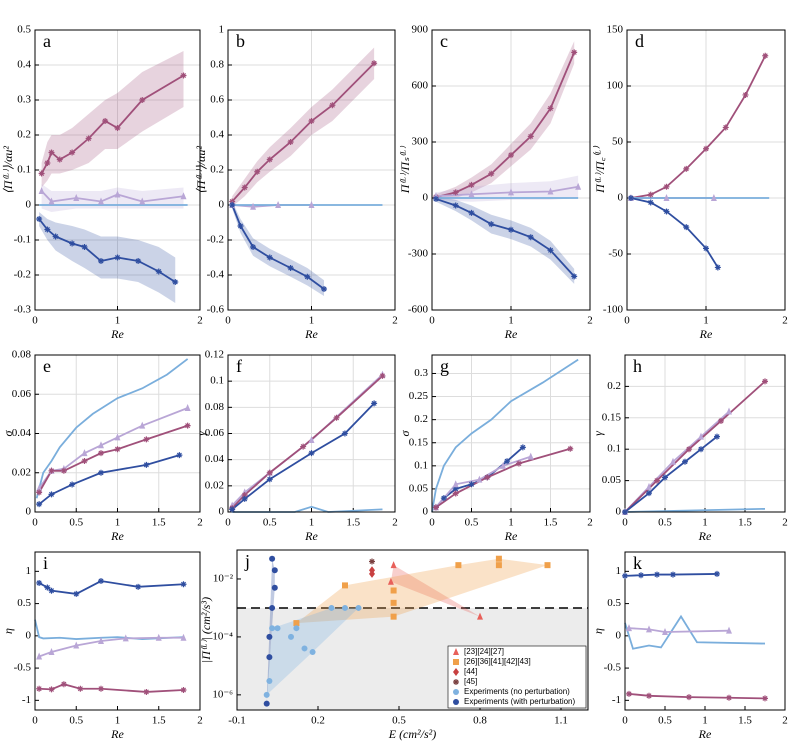  I want to click on y-tick-label: 600, so click(420, 86).